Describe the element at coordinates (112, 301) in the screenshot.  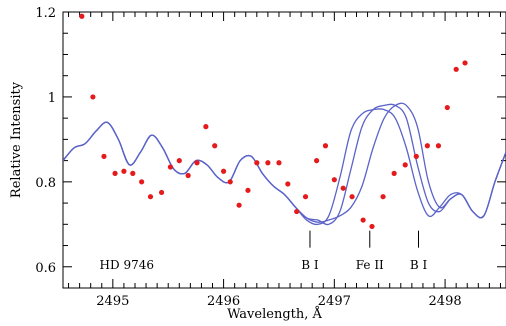
I see `x-tick-label: 2495` at that location.